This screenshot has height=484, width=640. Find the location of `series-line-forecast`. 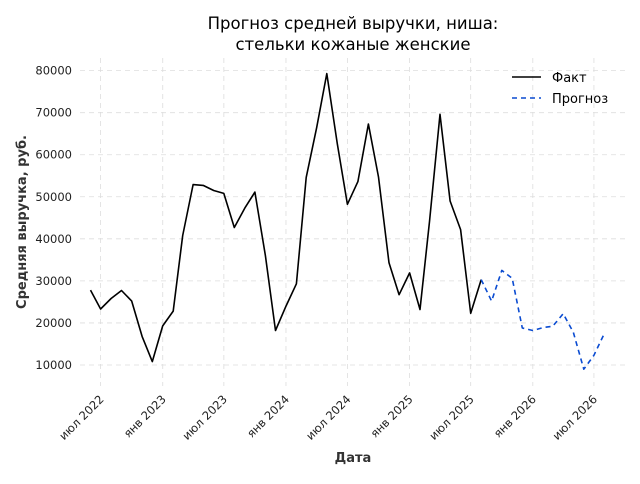

series-line-forecast is located at coordinates (543, 320).